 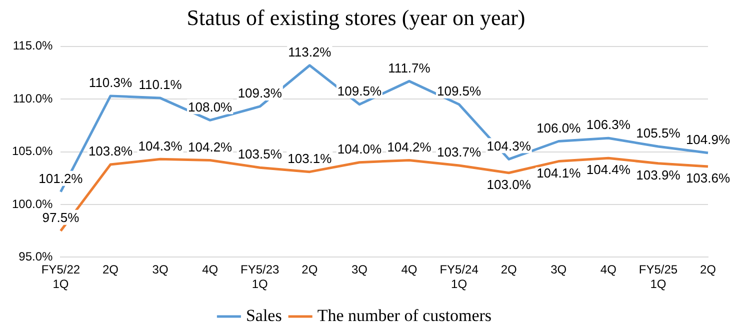 I want to click on y-tick-label: 100.0%, so click(x=33, y=203).